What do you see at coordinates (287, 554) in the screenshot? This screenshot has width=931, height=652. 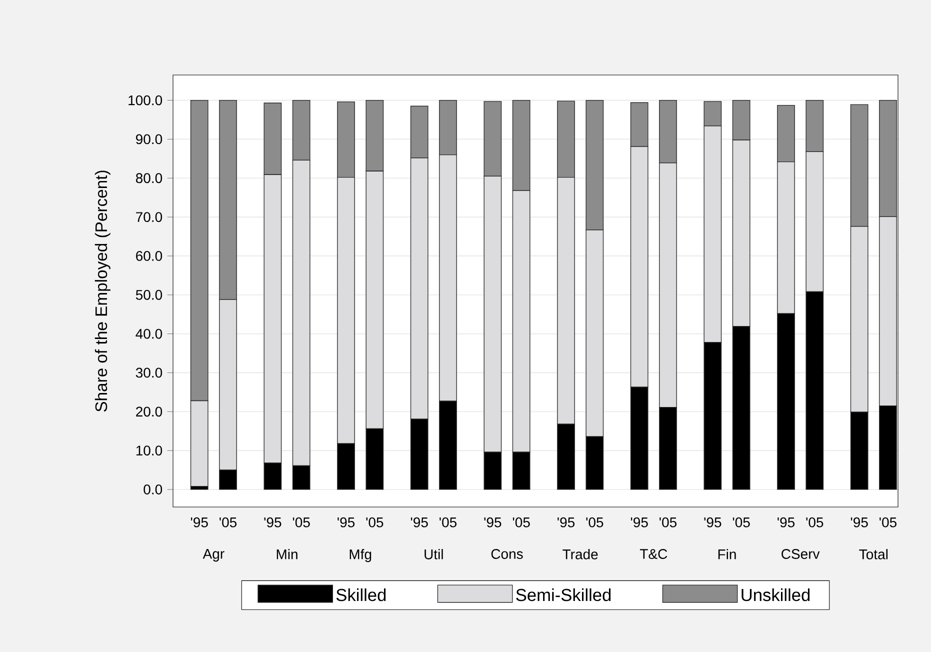 I see `text: Min` at bounding box center [287, 554].